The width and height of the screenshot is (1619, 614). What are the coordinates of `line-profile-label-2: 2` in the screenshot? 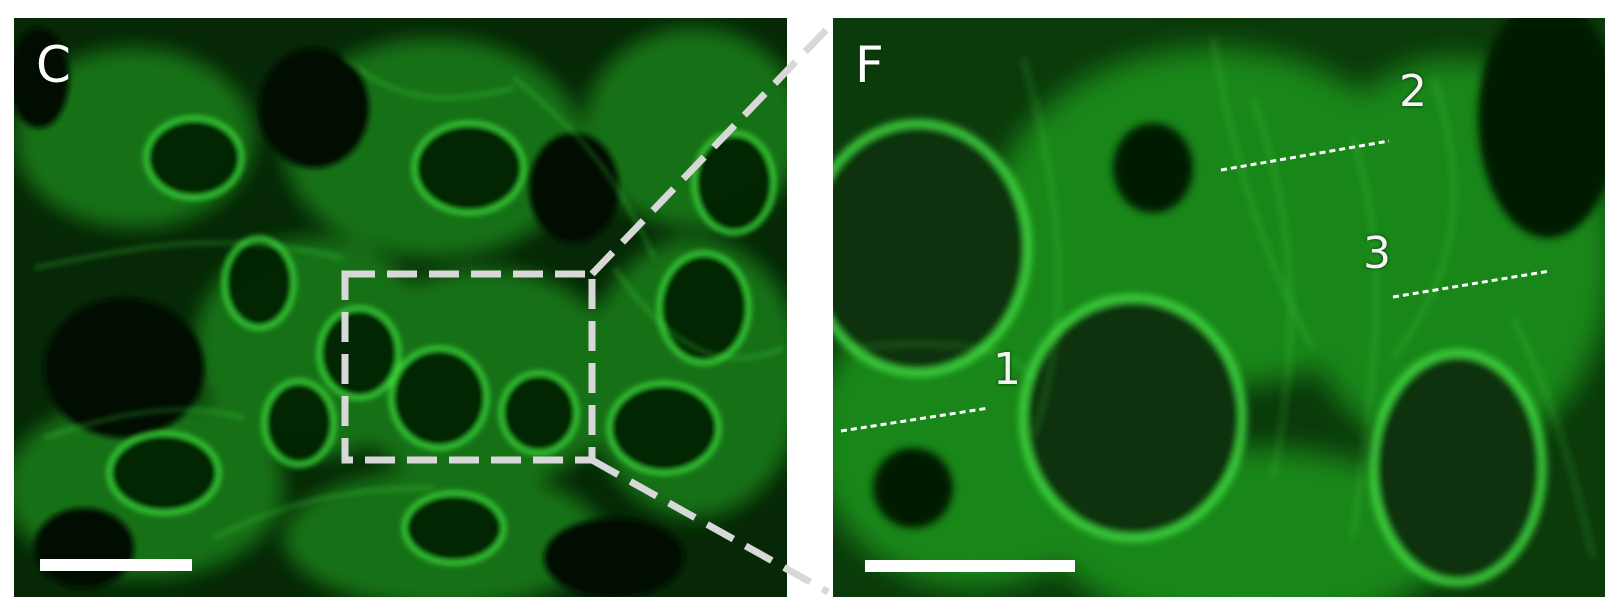 It's located at (1413, 91).